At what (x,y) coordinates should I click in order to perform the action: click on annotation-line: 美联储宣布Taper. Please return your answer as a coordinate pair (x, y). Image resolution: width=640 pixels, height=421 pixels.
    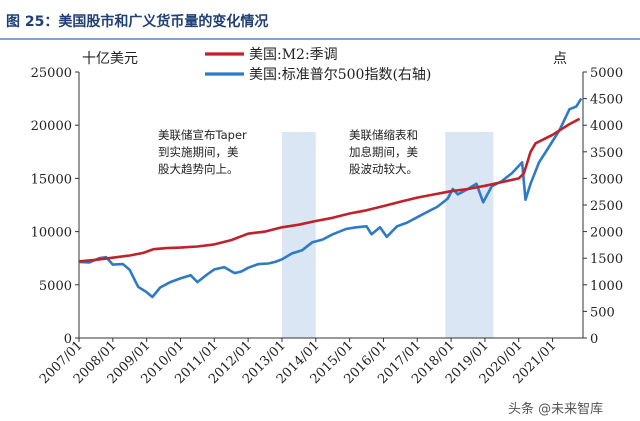
    Looking at the image, I should click on (202, 135).